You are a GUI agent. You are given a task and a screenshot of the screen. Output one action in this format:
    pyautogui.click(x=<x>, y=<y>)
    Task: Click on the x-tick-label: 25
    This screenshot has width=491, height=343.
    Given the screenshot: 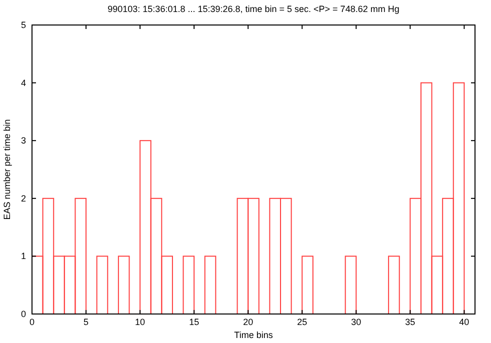 What is the action you would take?
    pyautogui.click(x=302, y=322)
    